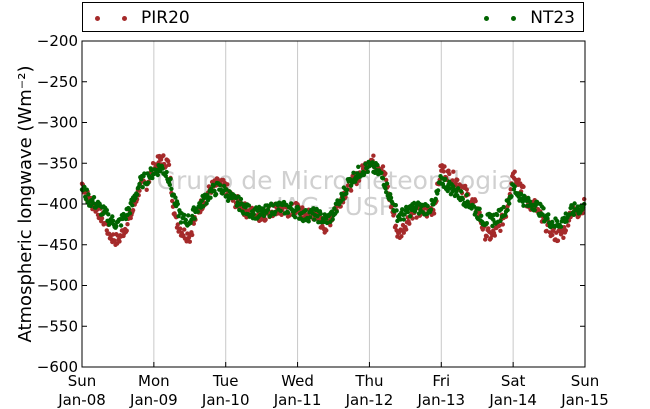  Describe the element at coordinates (154, 381) in the screenshot. I see `x-tick-label-day: Mon` at that location.